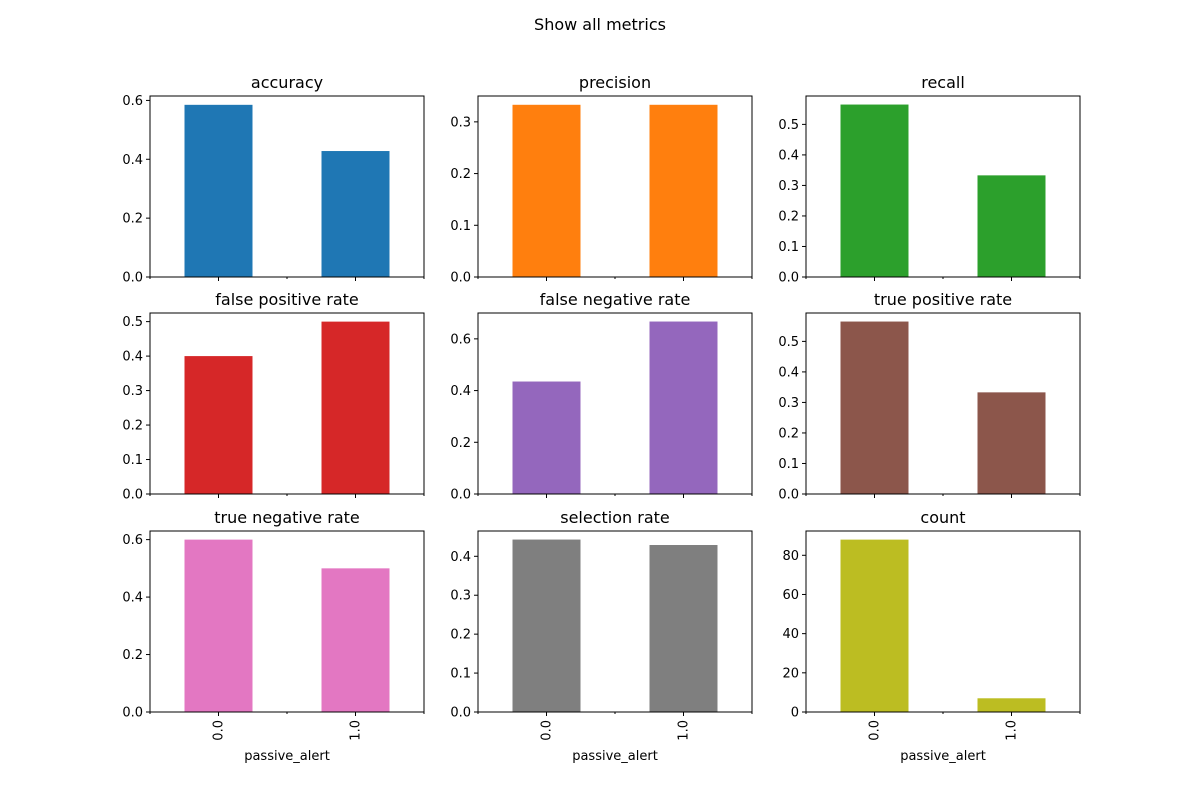 Image resolution: width=1200 pixels, height=800 pixels. Describe the element at coordinates (615, 299) in the screenshot. I see `subplot-title: false negative rate` at that location.